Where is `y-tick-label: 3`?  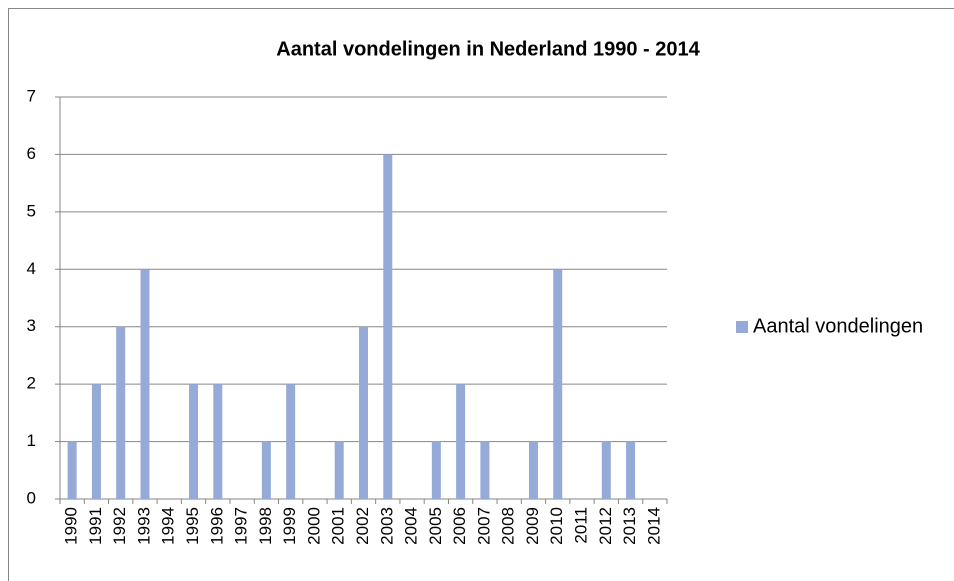
y-tick-label: 3 is located at coordinates (31, 325).